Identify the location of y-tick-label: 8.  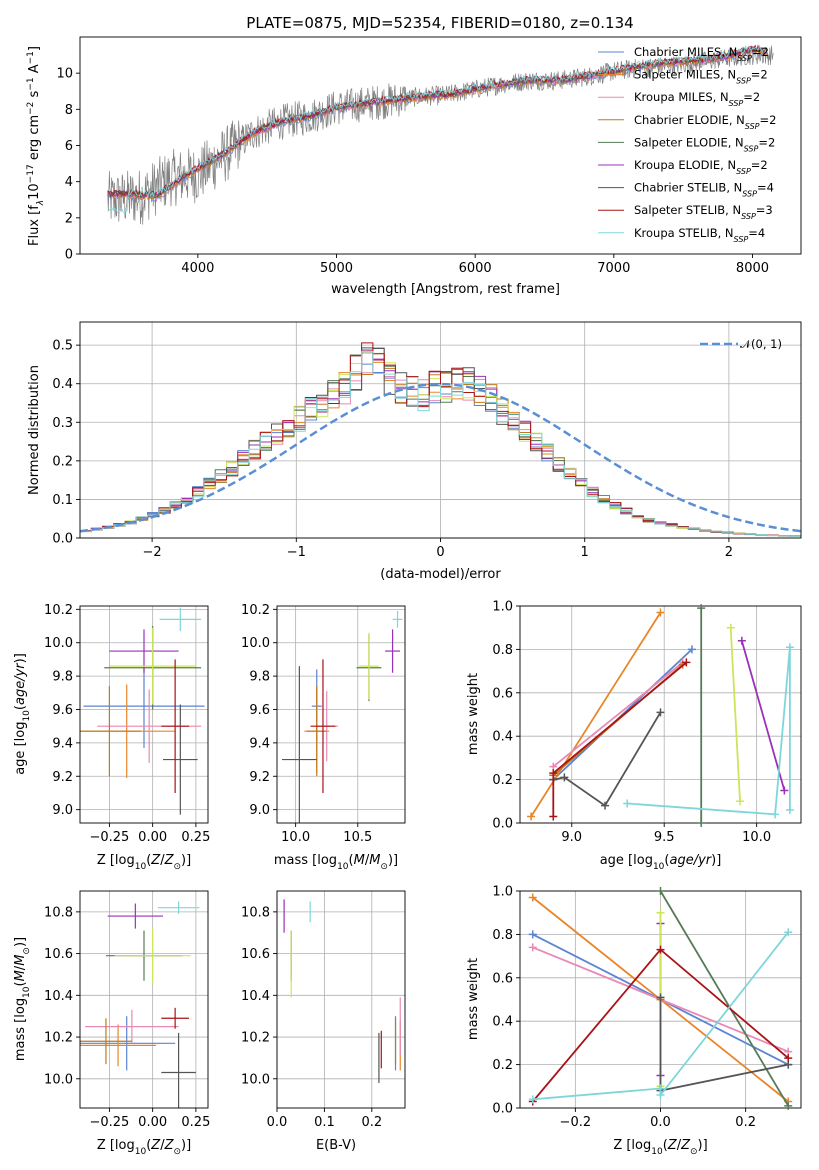
(69, 110).